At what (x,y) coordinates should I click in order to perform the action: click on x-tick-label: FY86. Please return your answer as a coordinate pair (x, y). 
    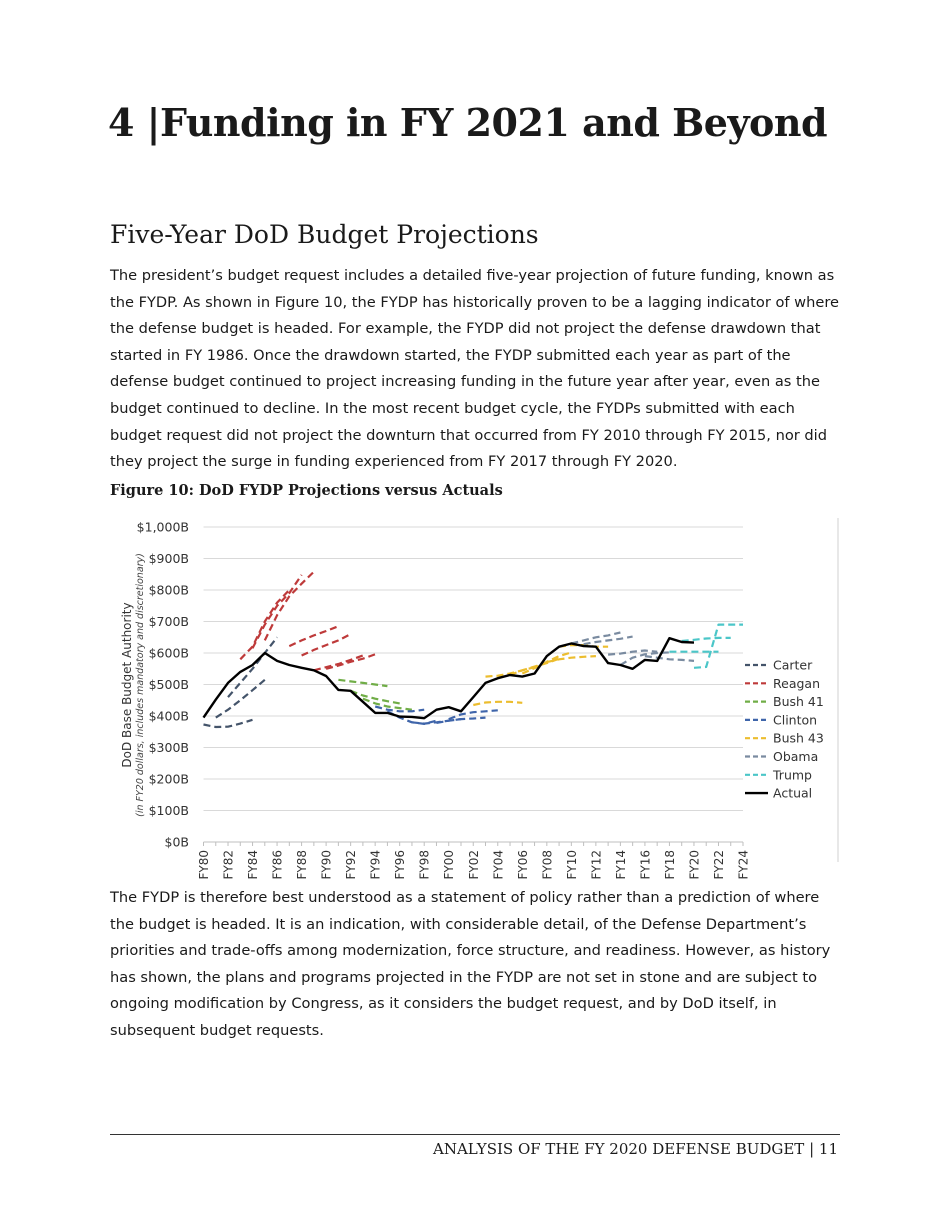
    Looking at the image, I should click on (278, 865).